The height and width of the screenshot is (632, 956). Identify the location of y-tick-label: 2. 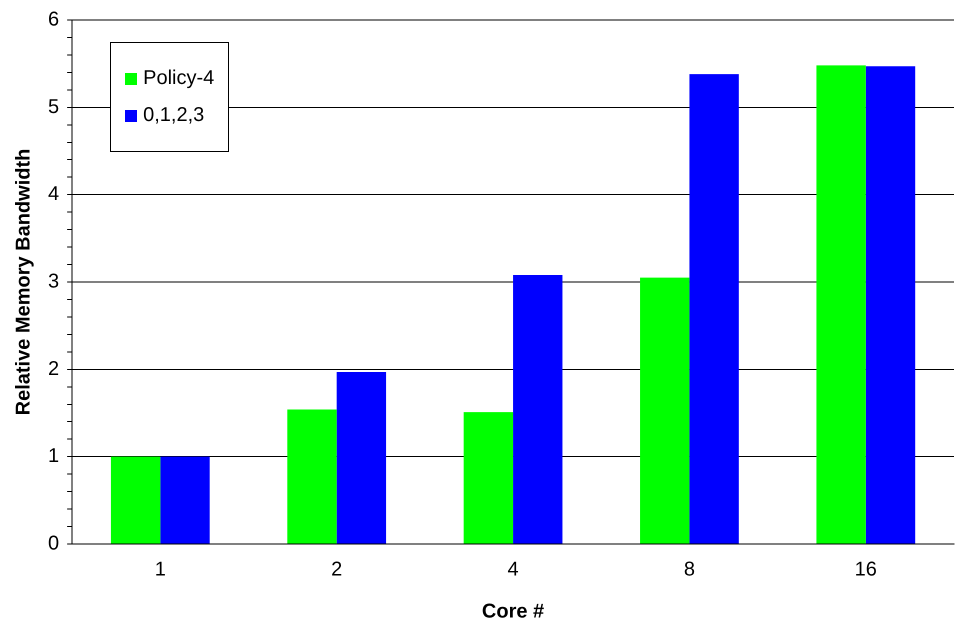
(54, 369).